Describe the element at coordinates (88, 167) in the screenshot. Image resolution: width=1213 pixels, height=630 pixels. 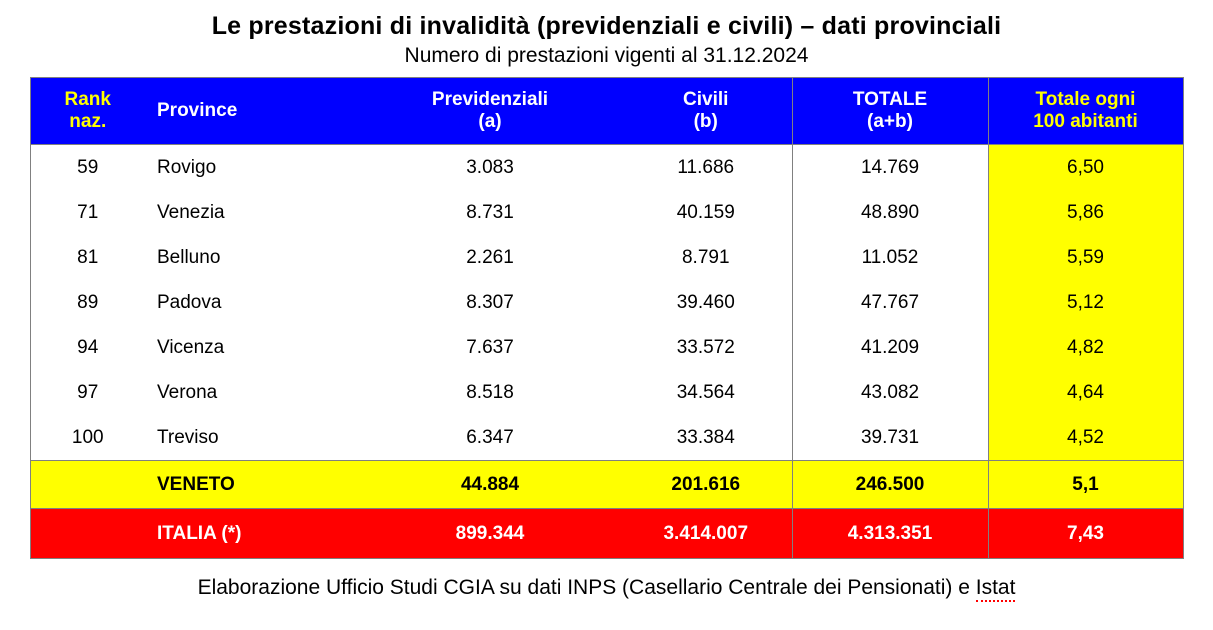
I see `cell-rank: 59` at that location.